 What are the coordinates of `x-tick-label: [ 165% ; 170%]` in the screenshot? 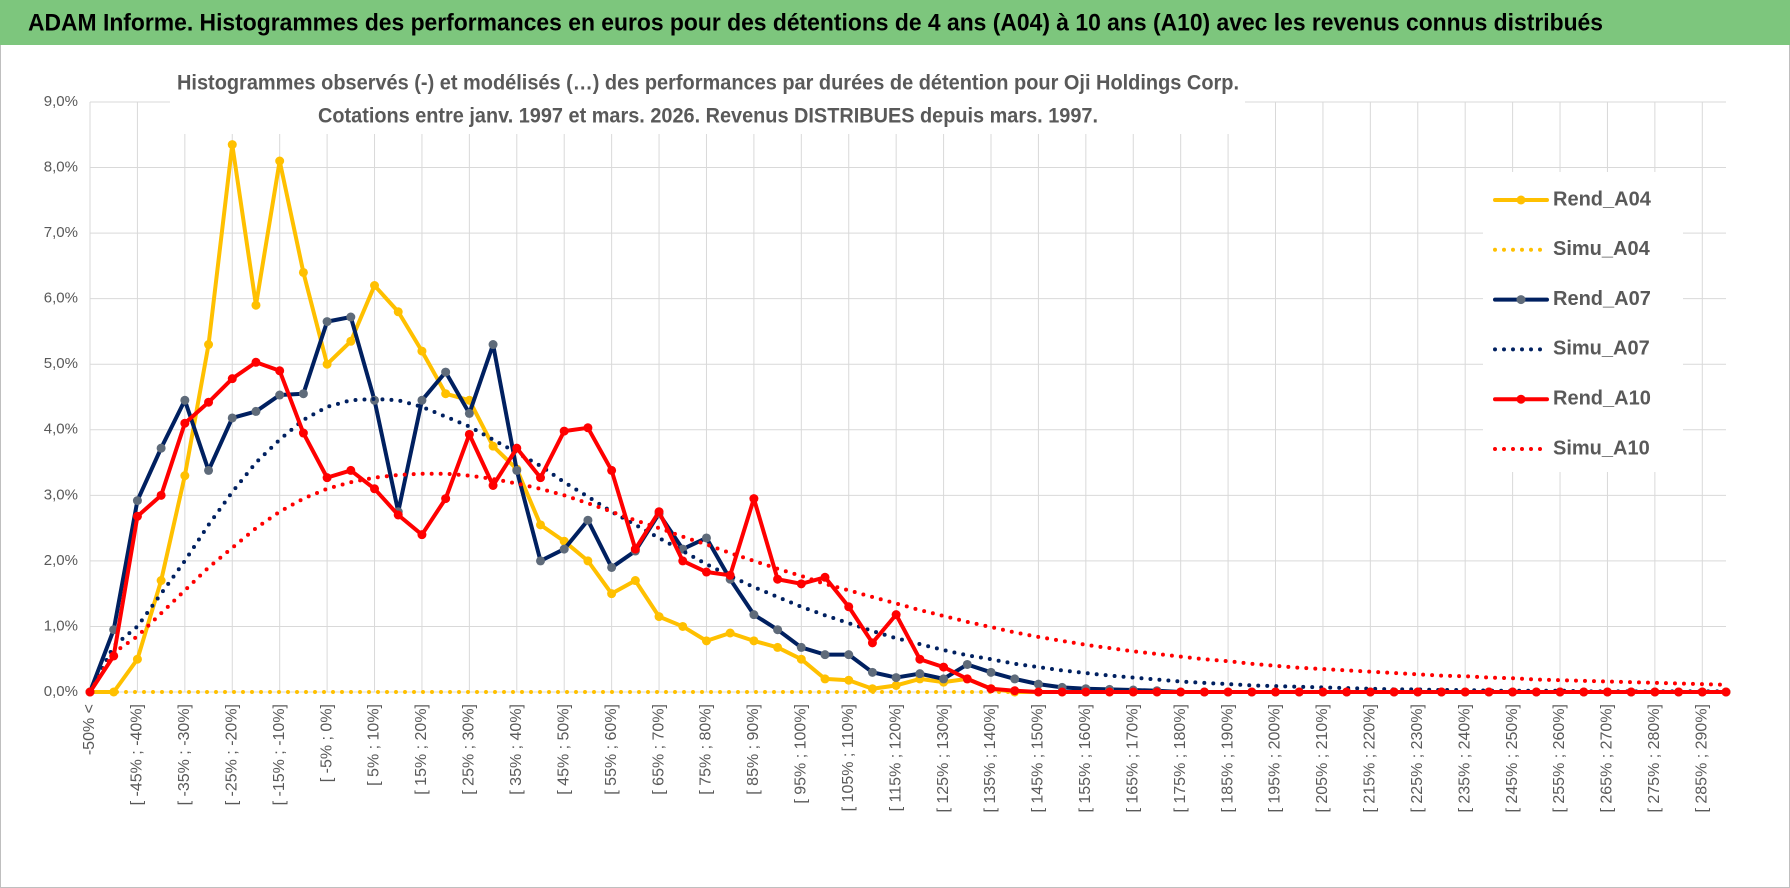 It's located at (1132, 758).